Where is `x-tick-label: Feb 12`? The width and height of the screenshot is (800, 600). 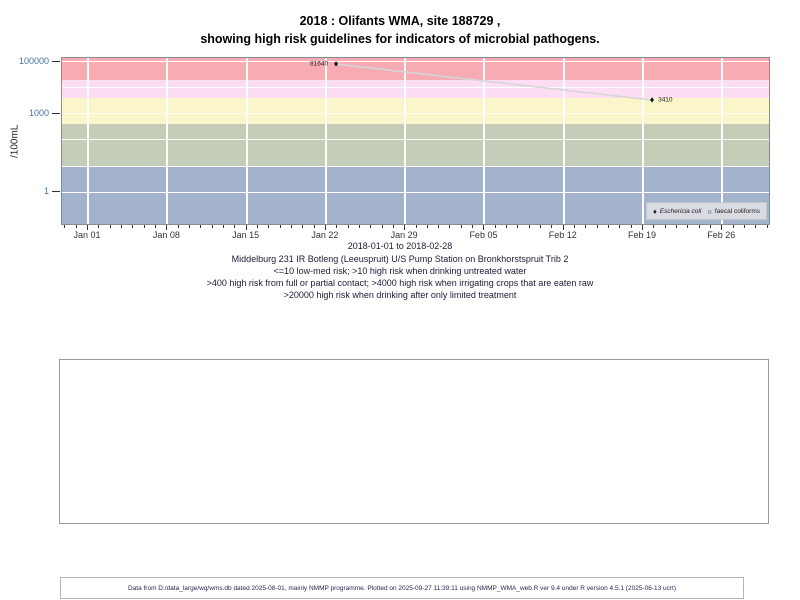 x-tick-label: Feb 12 is located at coordinates (562, 235).